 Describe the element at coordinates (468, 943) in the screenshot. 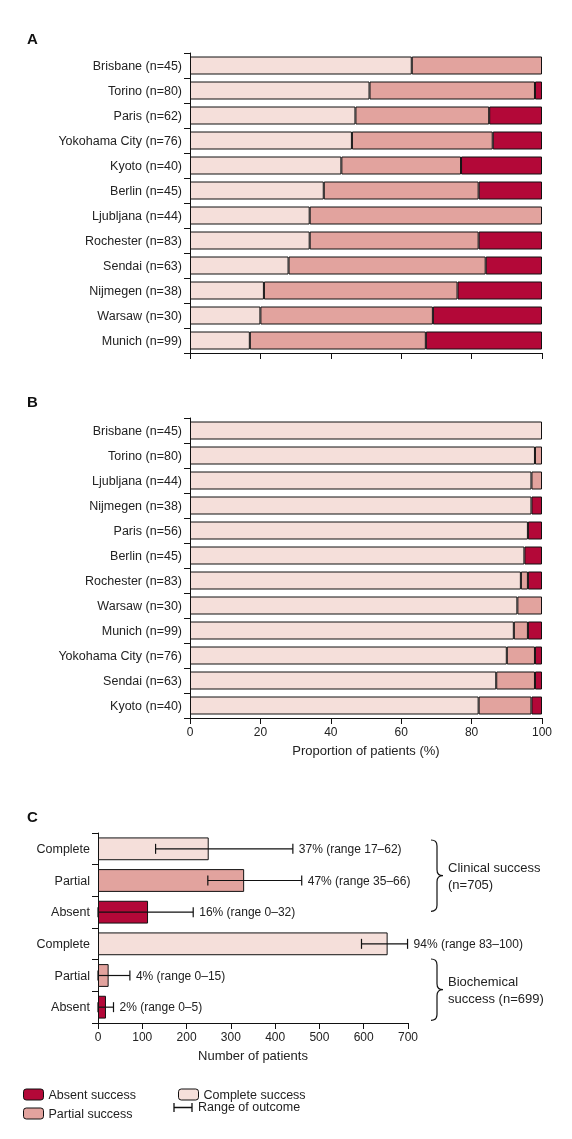

I see `text: 94% (range 83–100)` at that location.